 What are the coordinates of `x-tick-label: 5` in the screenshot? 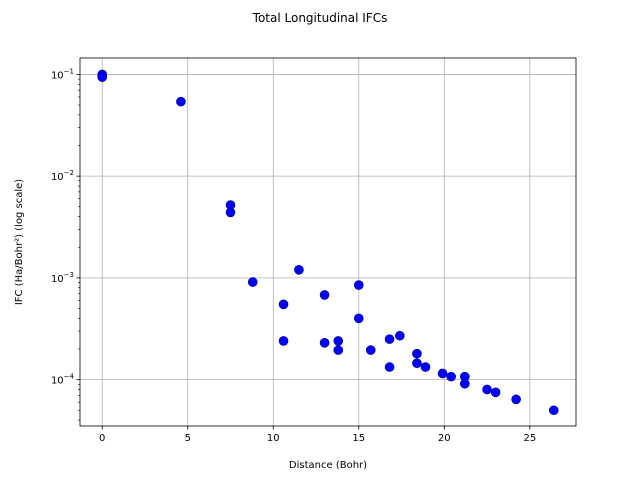 It's located at (188, 438).